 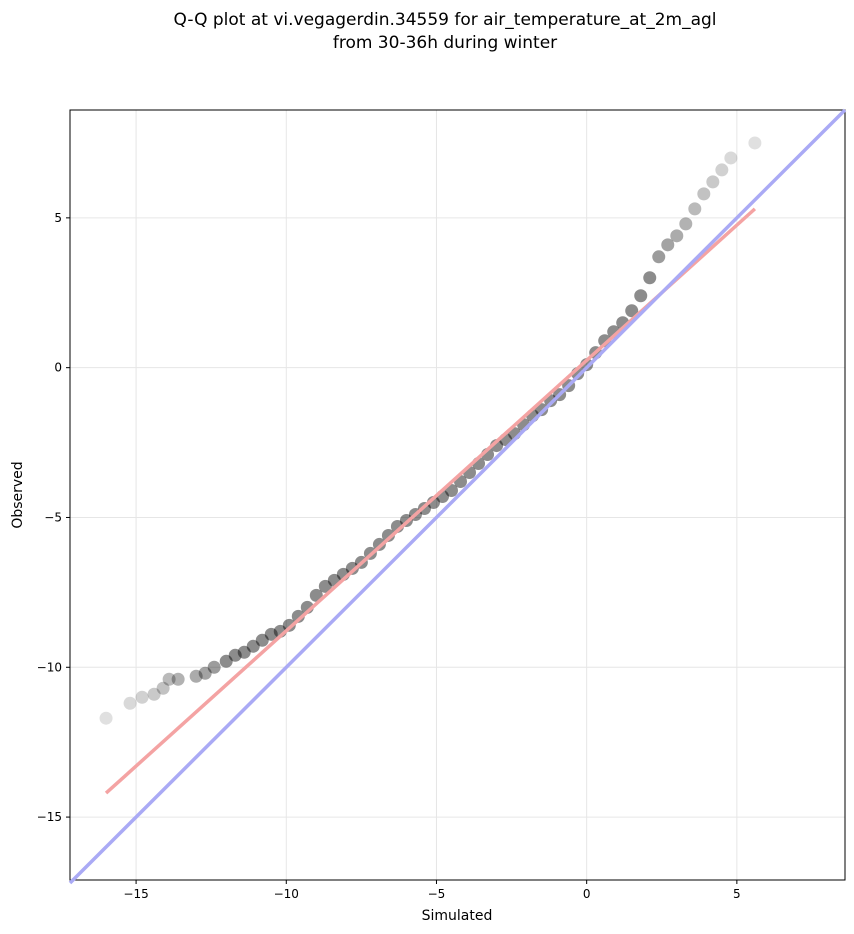 I want to click on x-tick-label: −5, so click(x=437, y=894).